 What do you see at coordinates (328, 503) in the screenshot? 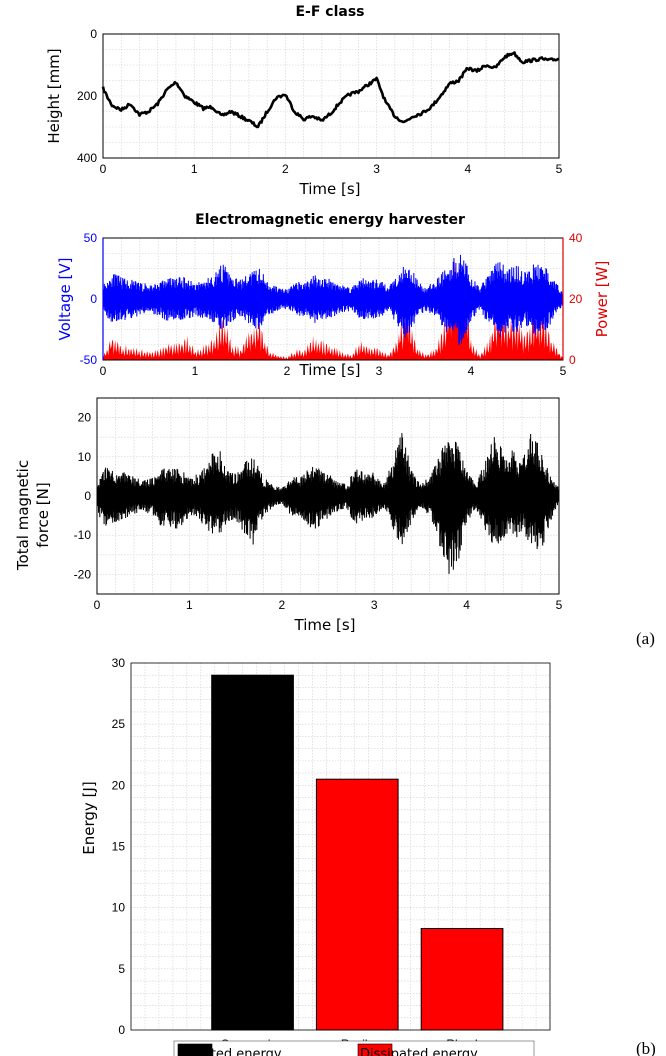
I see `force-series-line` at bounding box center [328, 503].